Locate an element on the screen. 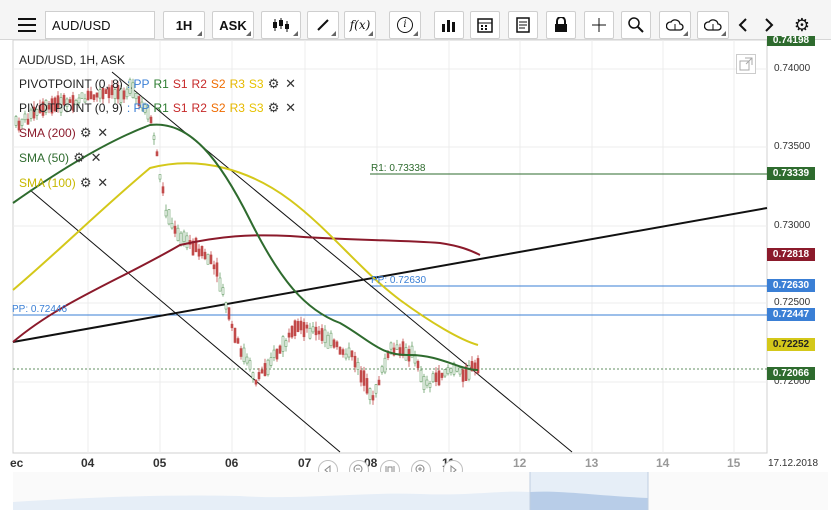  bars-icon is located at coordinates (448, 26).